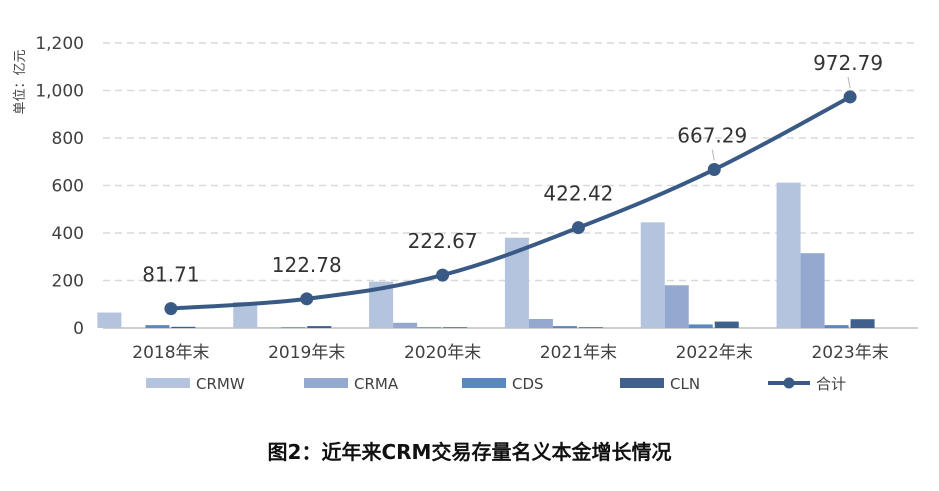  What do you see at coordinates (326, 383) in the screenshot?
I see `legend-swatch-crma` at bounding box center [326, 383].